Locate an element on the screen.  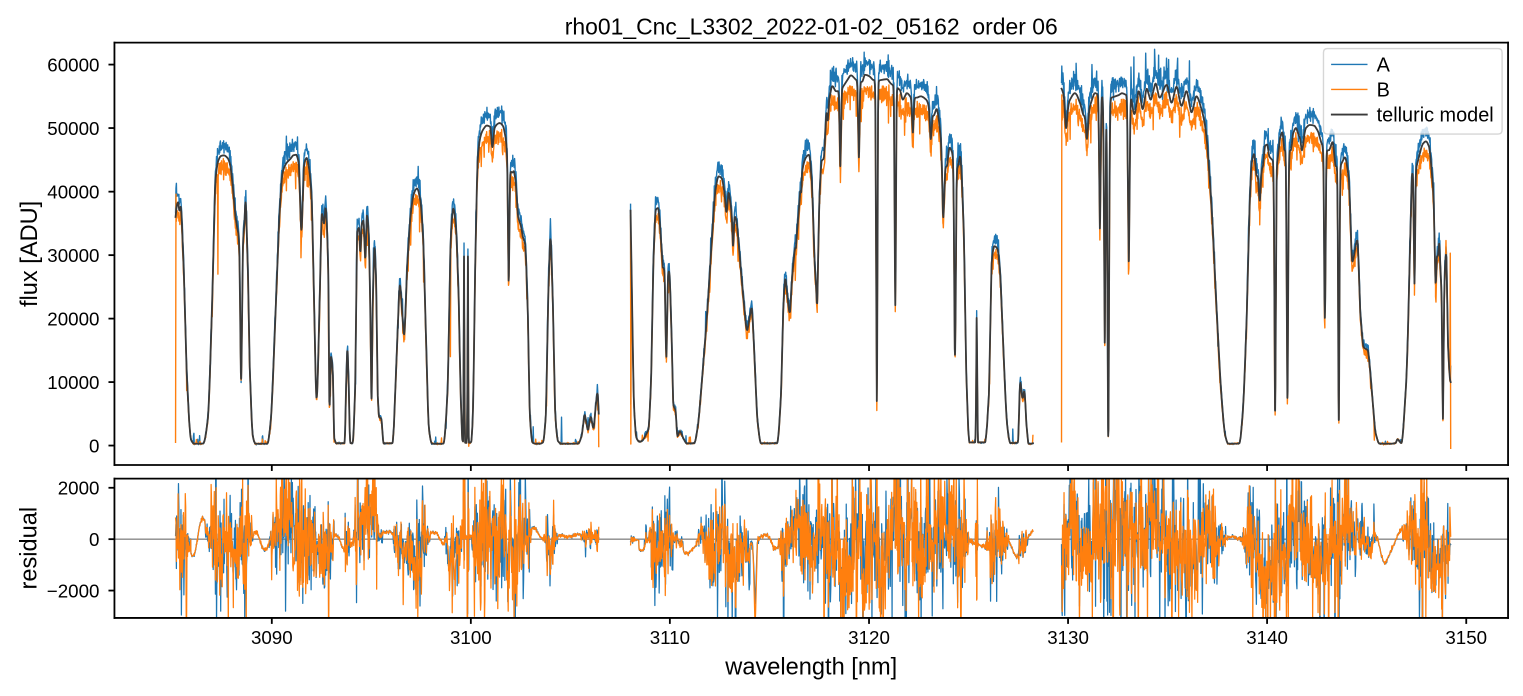
svg-text: 3110 is located at coordinates (670, 637).